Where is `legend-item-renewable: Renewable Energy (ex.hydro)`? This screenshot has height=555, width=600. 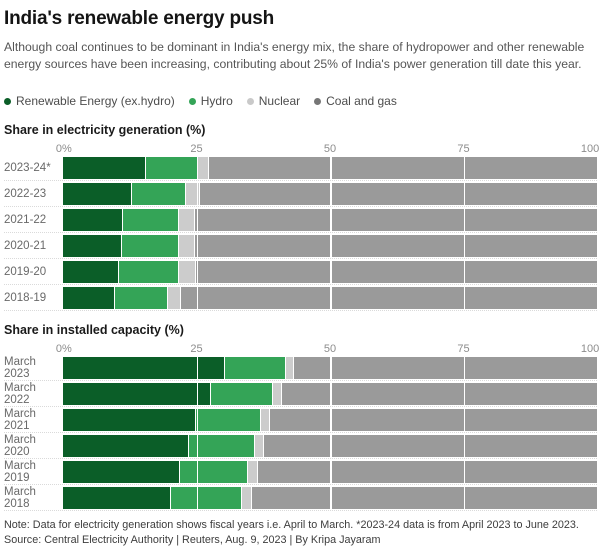 legend-item-renewable: Renewable Energy (ex.hydro) is located at coordinates (89, 101).